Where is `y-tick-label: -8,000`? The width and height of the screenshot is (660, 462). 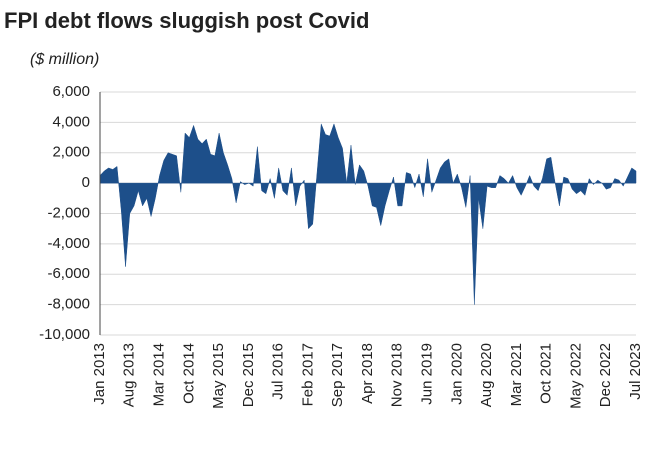 y-tick-label: -8,000 is located at coordinates (68, 304).